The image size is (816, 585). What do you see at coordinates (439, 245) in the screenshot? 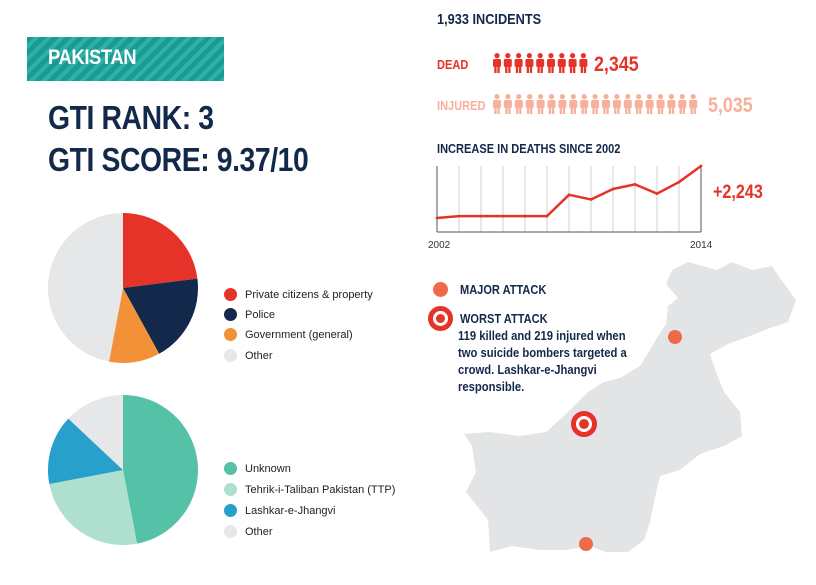
I see `x-tick-label-start: 2002` at bounding box center [439, 245].